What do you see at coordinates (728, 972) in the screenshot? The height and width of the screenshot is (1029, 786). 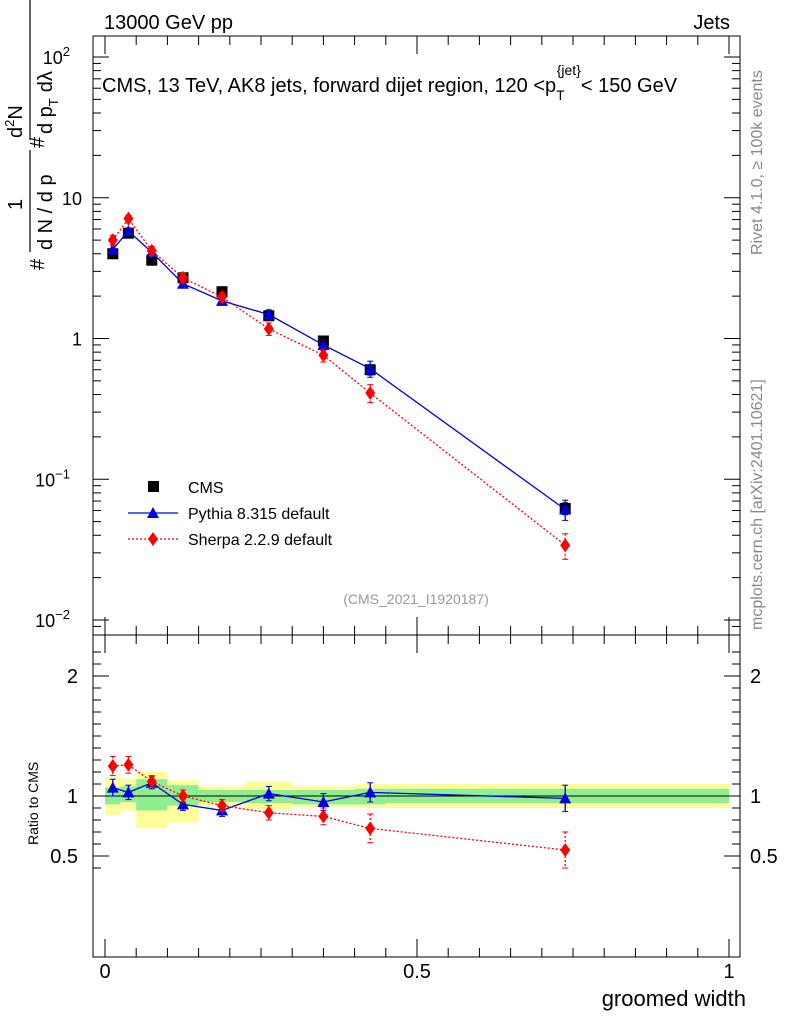 I see `xtick-label: 1` at bounding box center [728, 972].